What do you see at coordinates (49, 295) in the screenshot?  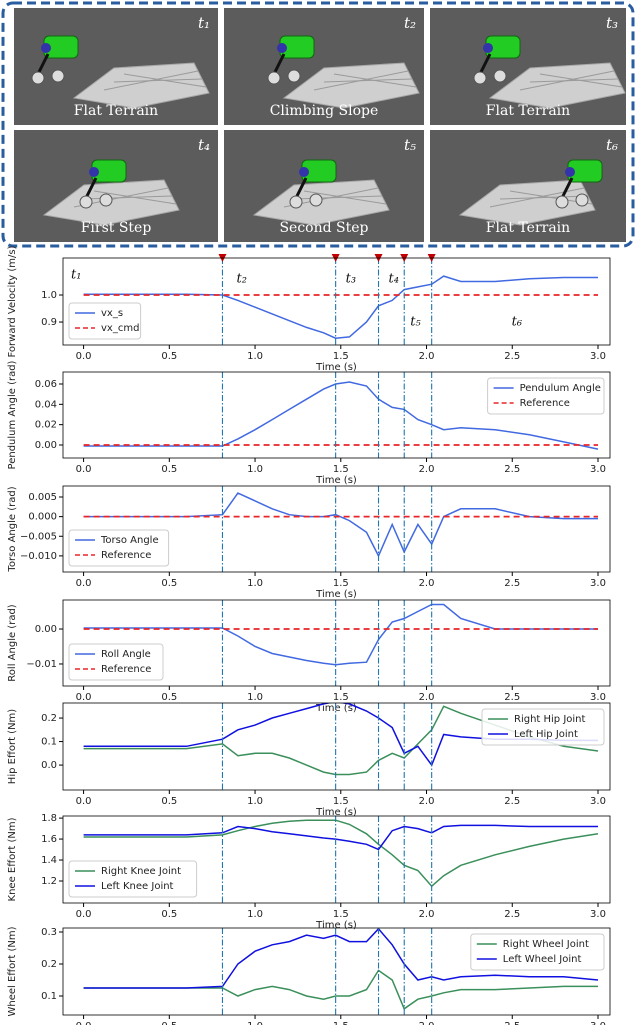 I see `y-tick-label: 1.0` at bounding box center [49, 295].